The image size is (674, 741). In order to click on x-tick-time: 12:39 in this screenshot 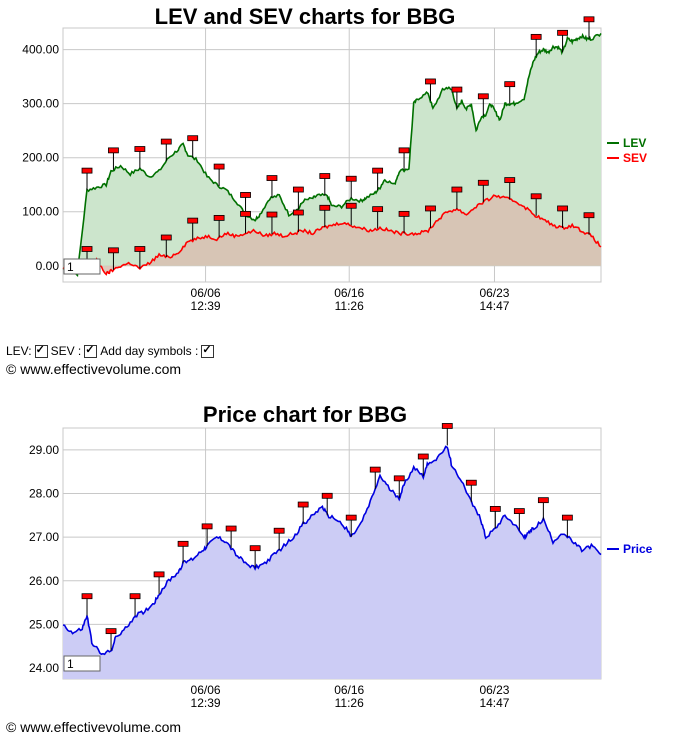, I will do `click(206, 703)`.